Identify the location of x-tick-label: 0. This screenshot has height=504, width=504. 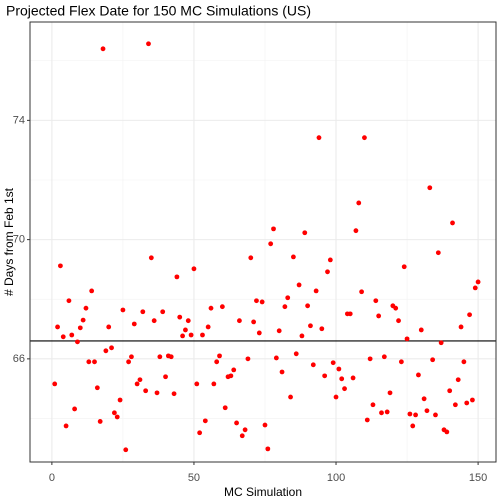
(52, 478).